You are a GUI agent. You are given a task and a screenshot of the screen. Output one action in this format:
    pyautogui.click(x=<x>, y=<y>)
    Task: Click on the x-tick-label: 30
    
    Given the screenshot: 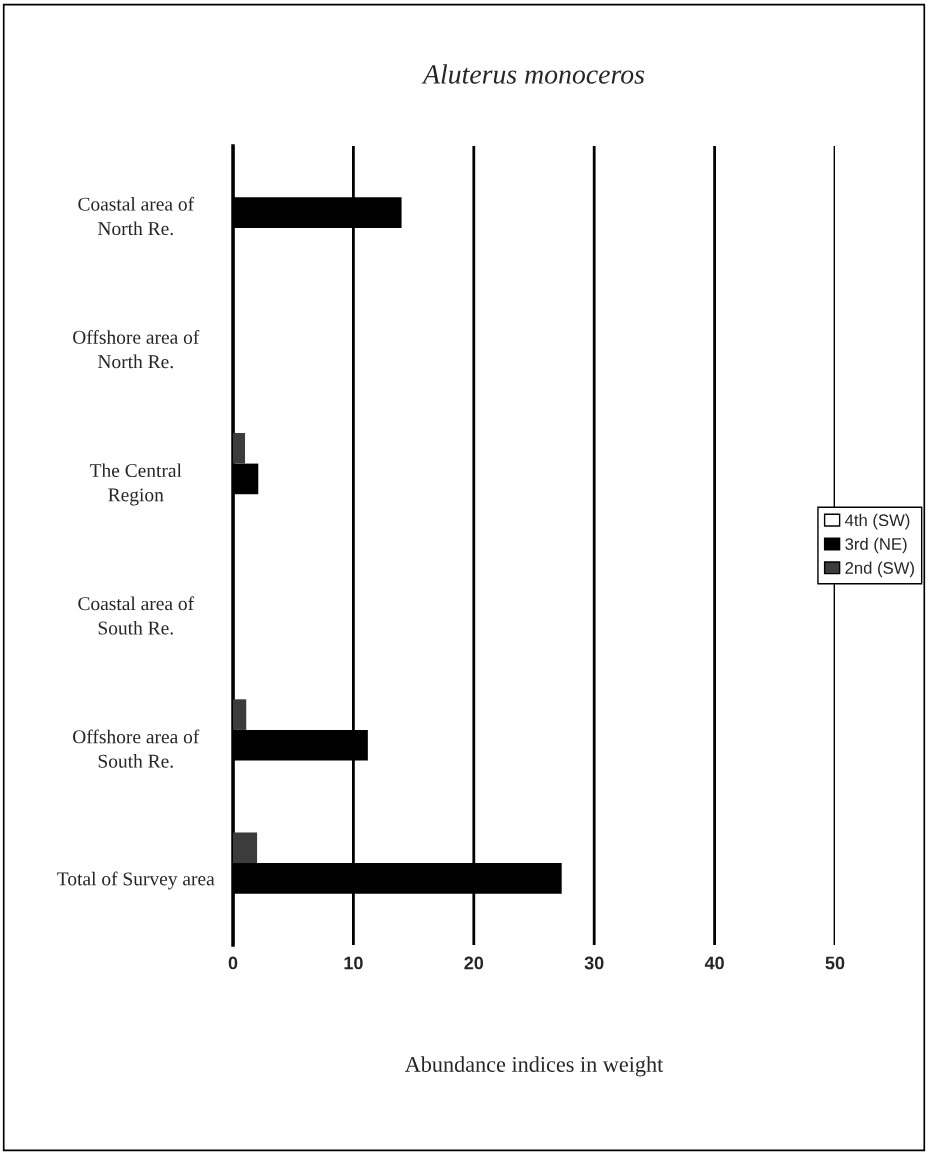 What is the action you would take?
    pyautogui.click(x=594, y=963)
    